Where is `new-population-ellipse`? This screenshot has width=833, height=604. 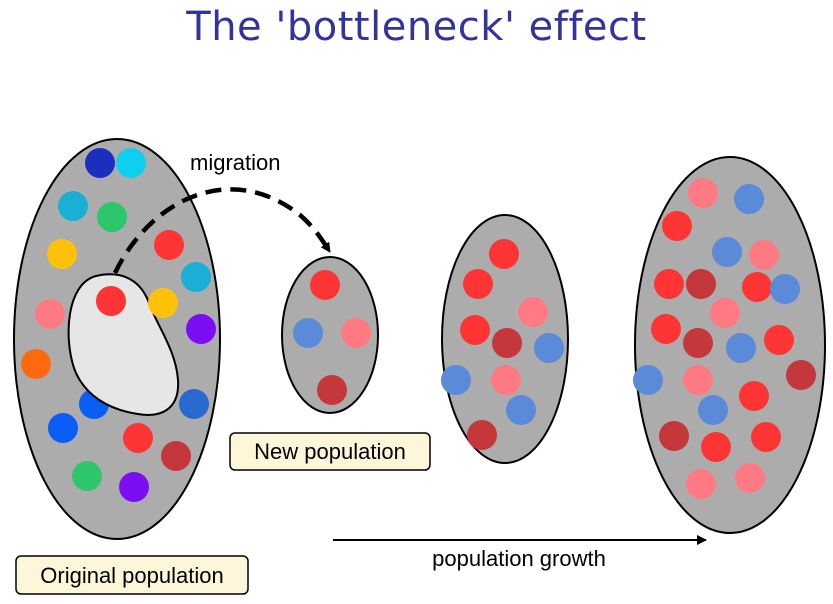
new-population-ellipse is located at coordinates (330, 335).